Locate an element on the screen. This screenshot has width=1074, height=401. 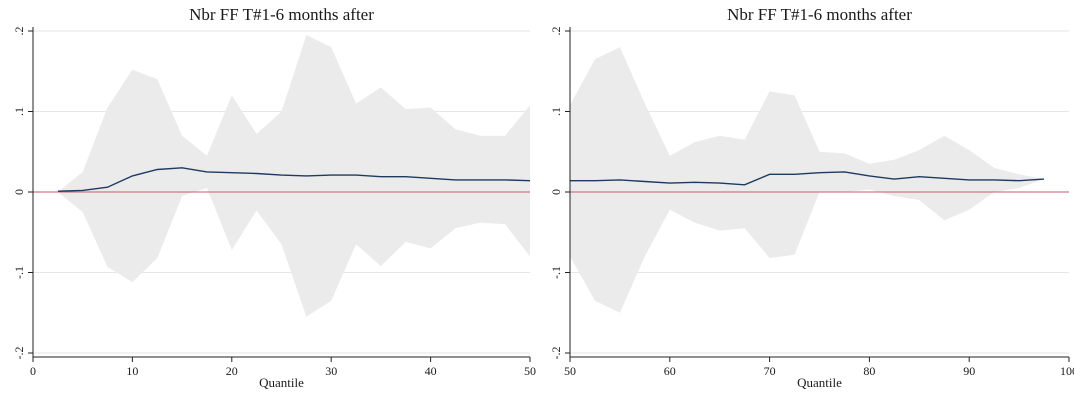
x-tick-label: 40 is located at coordinates (431, 371).